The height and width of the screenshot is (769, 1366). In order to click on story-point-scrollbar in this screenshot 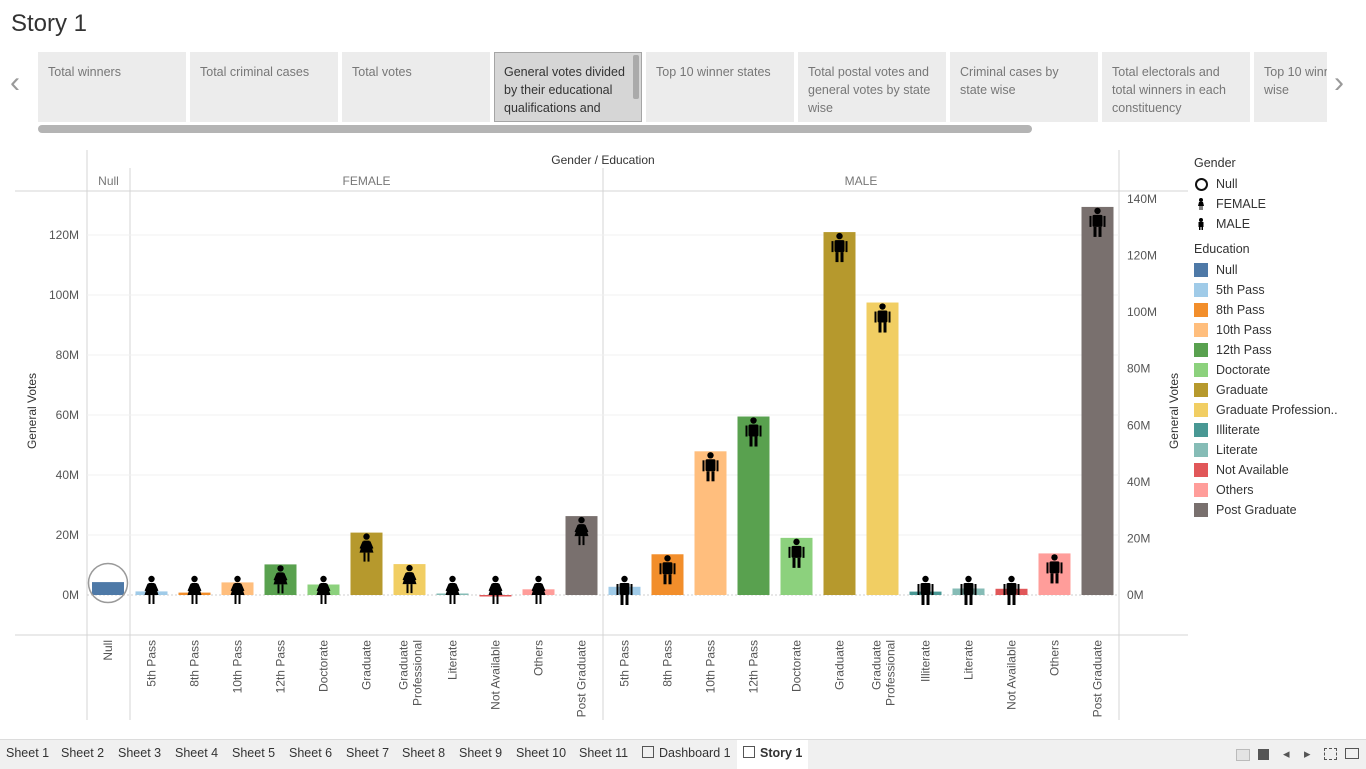, I will do `click(636, 77)`.